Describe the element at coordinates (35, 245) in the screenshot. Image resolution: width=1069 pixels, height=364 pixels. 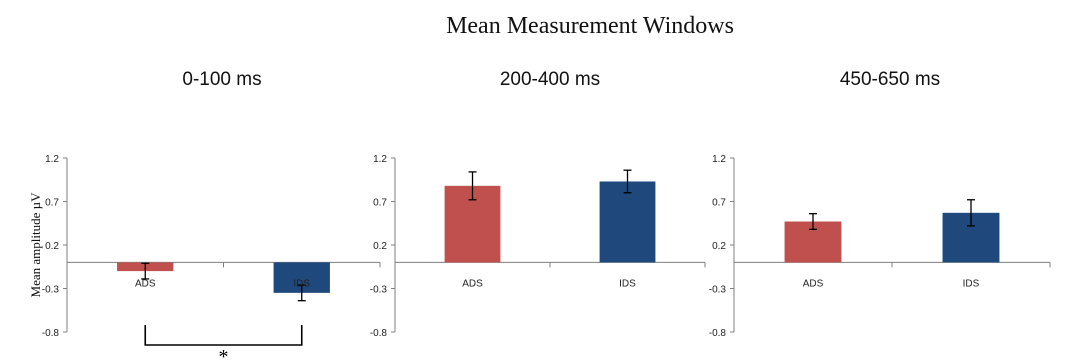
I see `y-axis-label: Mean amplitude µV` at that location.